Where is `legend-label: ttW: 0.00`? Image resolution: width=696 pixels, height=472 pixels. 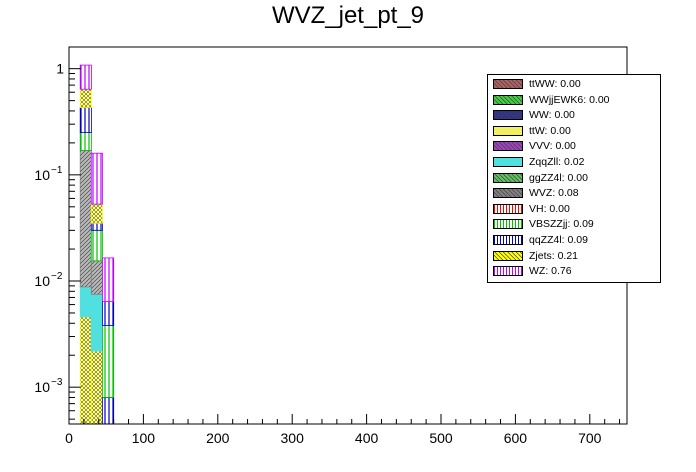 legend-label: ttW: 0.00 is located at coordinates (550, 130).